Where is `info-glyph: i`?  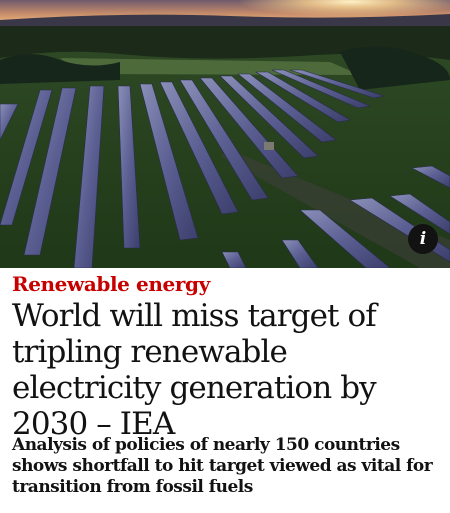 info-glyph: i is located at coordinates (423, 239).